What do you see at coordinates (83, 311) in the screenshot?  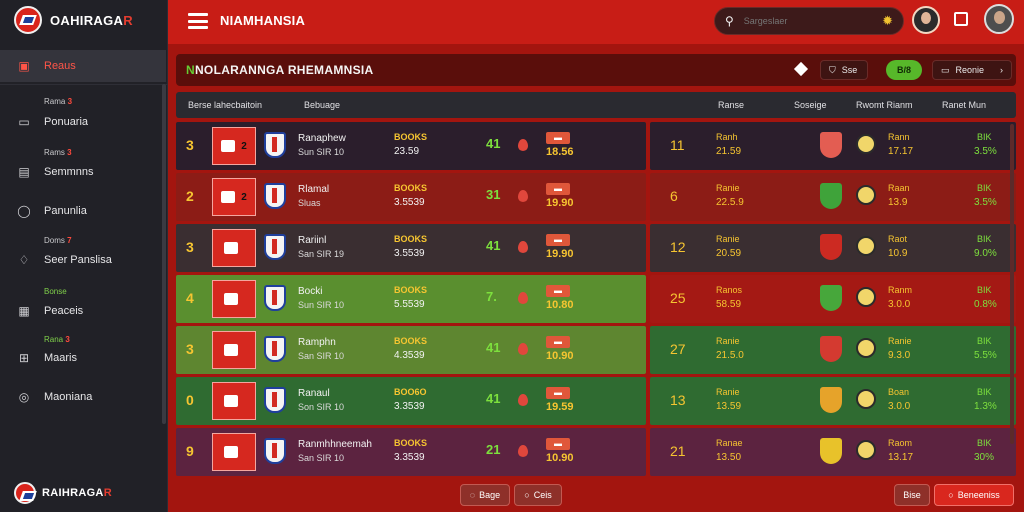 I see `sidebar-item-peaceis: ▦ Peaceis` at bounding box center [83, 311].